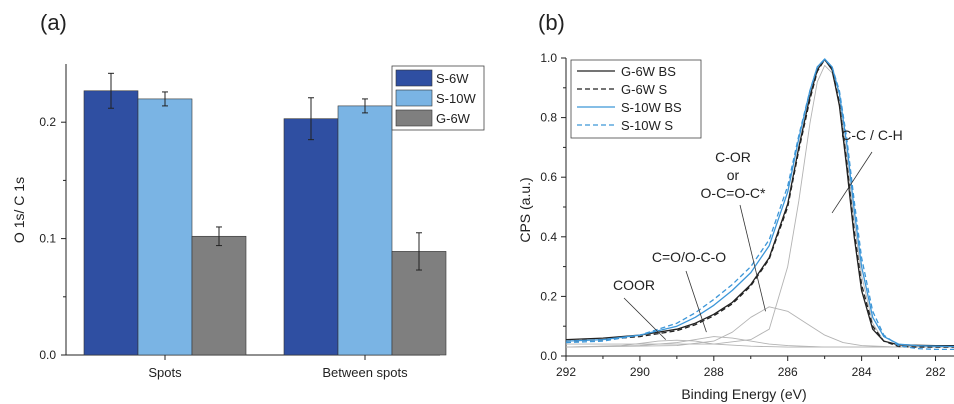 Image resolution: width=954 pixels, height=404 pixels. What do you see at coordinates (551, 22) in the screenshot?
I see `panel-b-label: (b)` at bounding box center [551, 22].